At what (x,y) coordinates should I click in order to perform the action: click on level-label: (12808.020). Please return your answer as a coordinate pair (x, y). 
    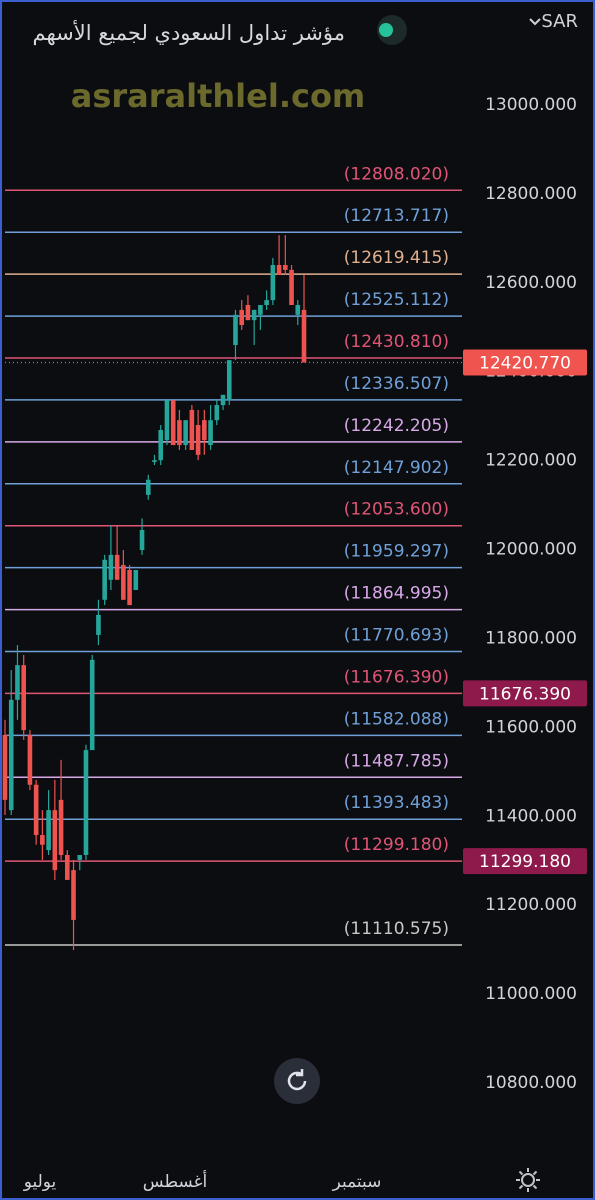
    Looking at the image, I should click on (396, 174).